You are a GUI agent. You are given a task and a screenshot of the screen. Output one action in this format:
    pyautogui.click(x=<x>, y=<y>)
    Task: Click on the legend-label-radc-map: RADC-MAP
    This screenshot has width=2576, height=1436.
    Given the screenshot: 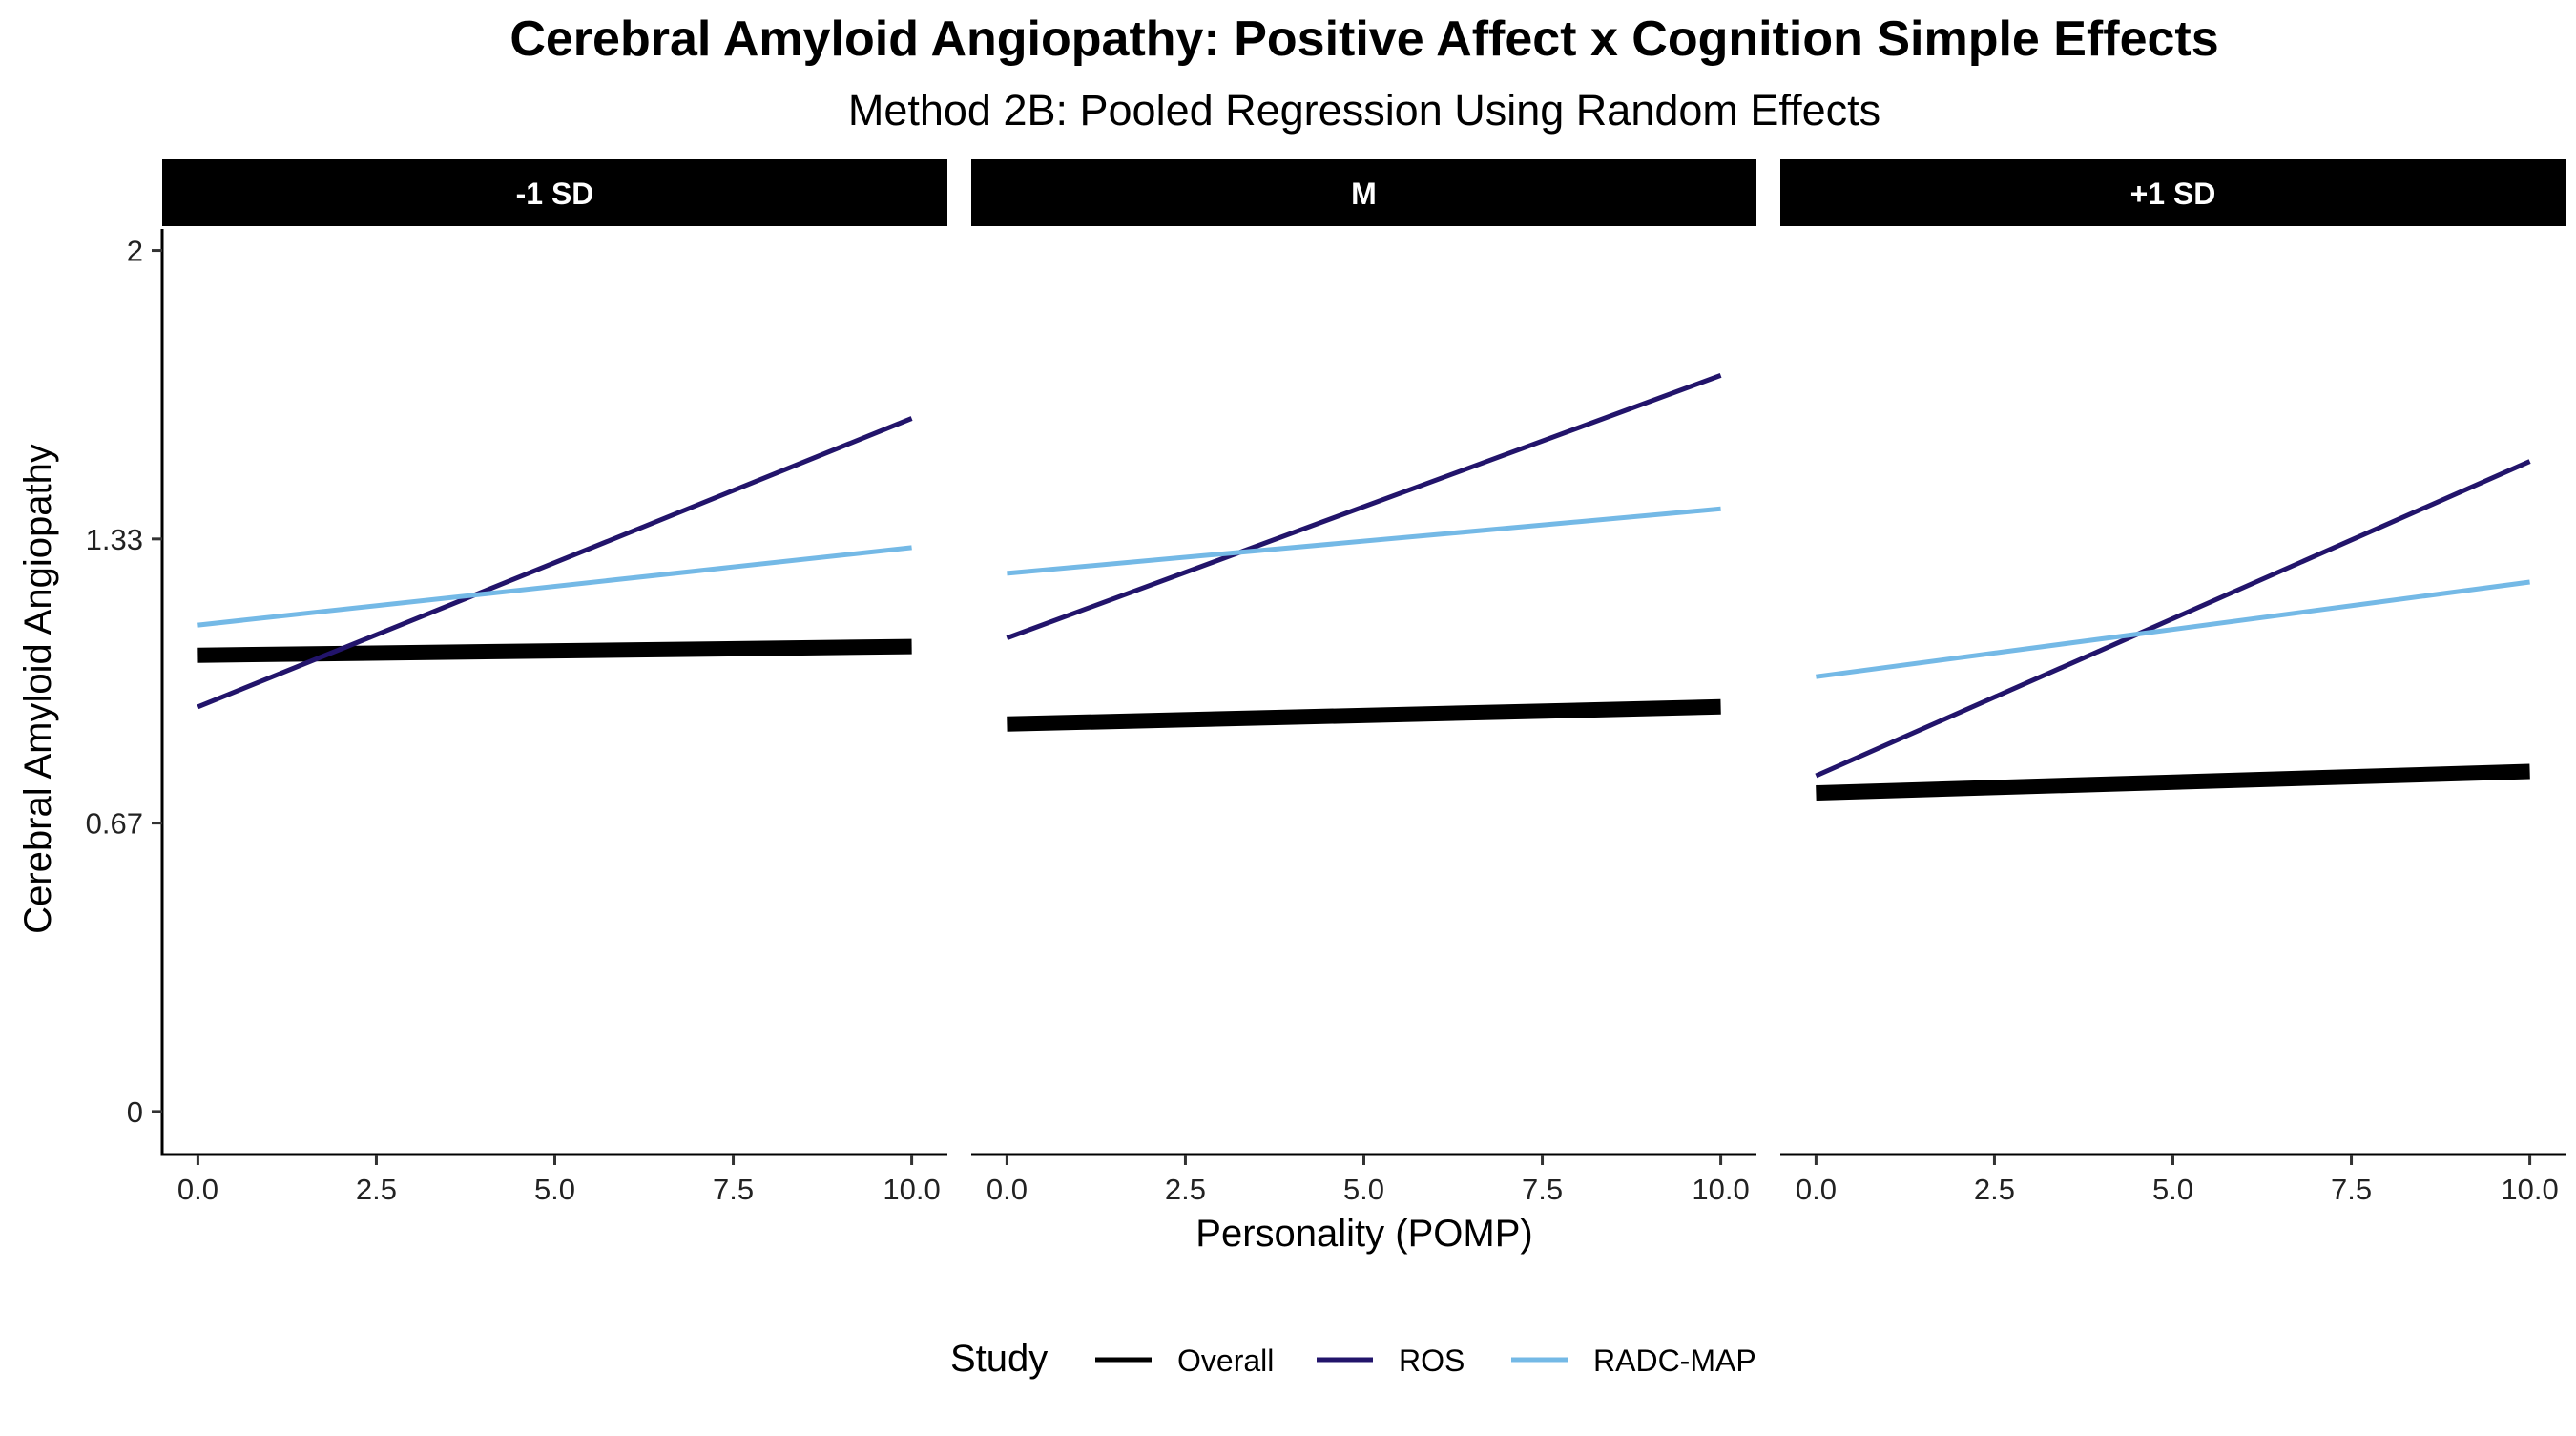 What is the action you would take?
    pyautogui.click(x=1674, y=1360)
    